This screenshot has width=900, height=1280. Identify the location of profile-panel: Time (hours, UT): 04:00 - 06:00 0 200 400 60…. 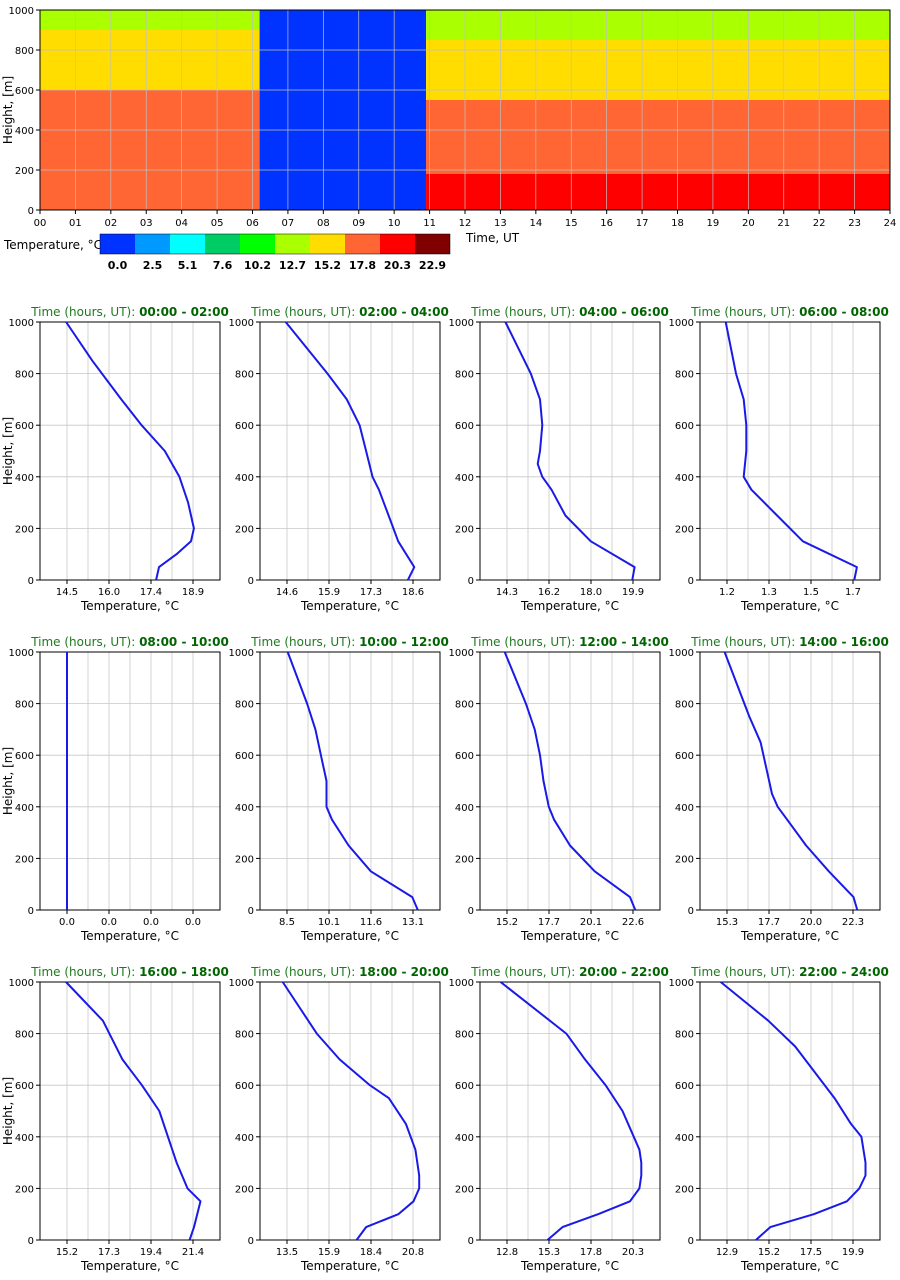
(559, 459).